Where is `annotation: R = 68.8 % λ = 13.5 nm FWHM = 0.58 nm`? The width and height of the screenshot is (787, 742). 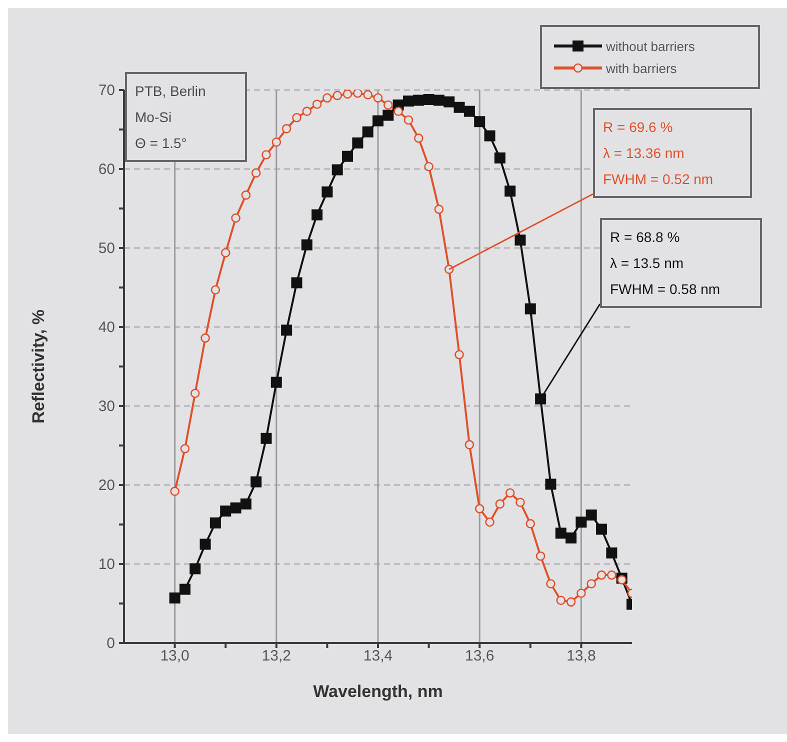
annotation: R = 68.8 % λ = 13.5 nm FWHM = 0.58 nm is located at coordinates (666, 263).